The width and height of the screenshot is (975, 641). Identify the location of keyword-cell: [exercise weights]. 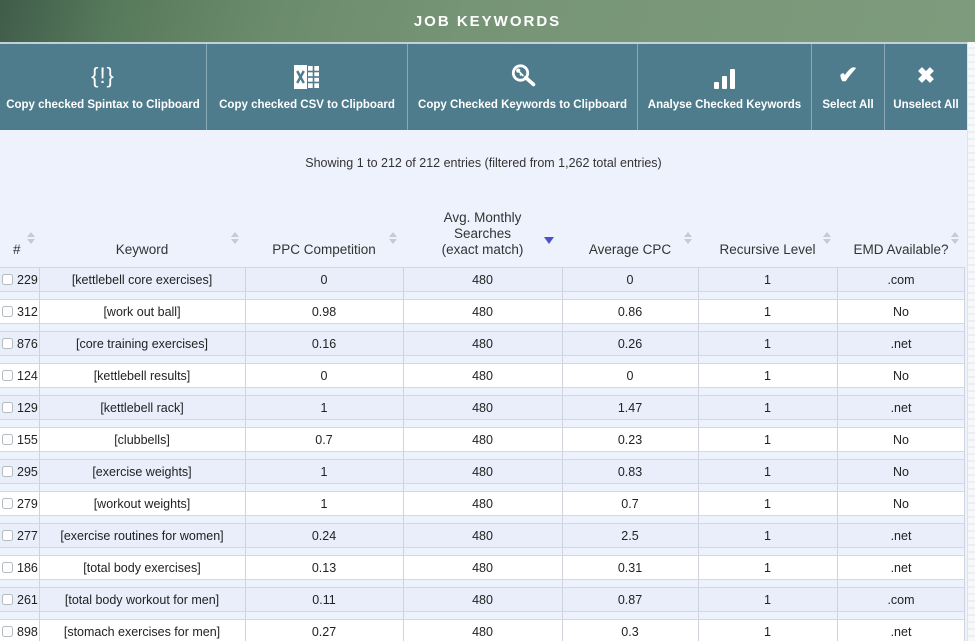
(142, 471).